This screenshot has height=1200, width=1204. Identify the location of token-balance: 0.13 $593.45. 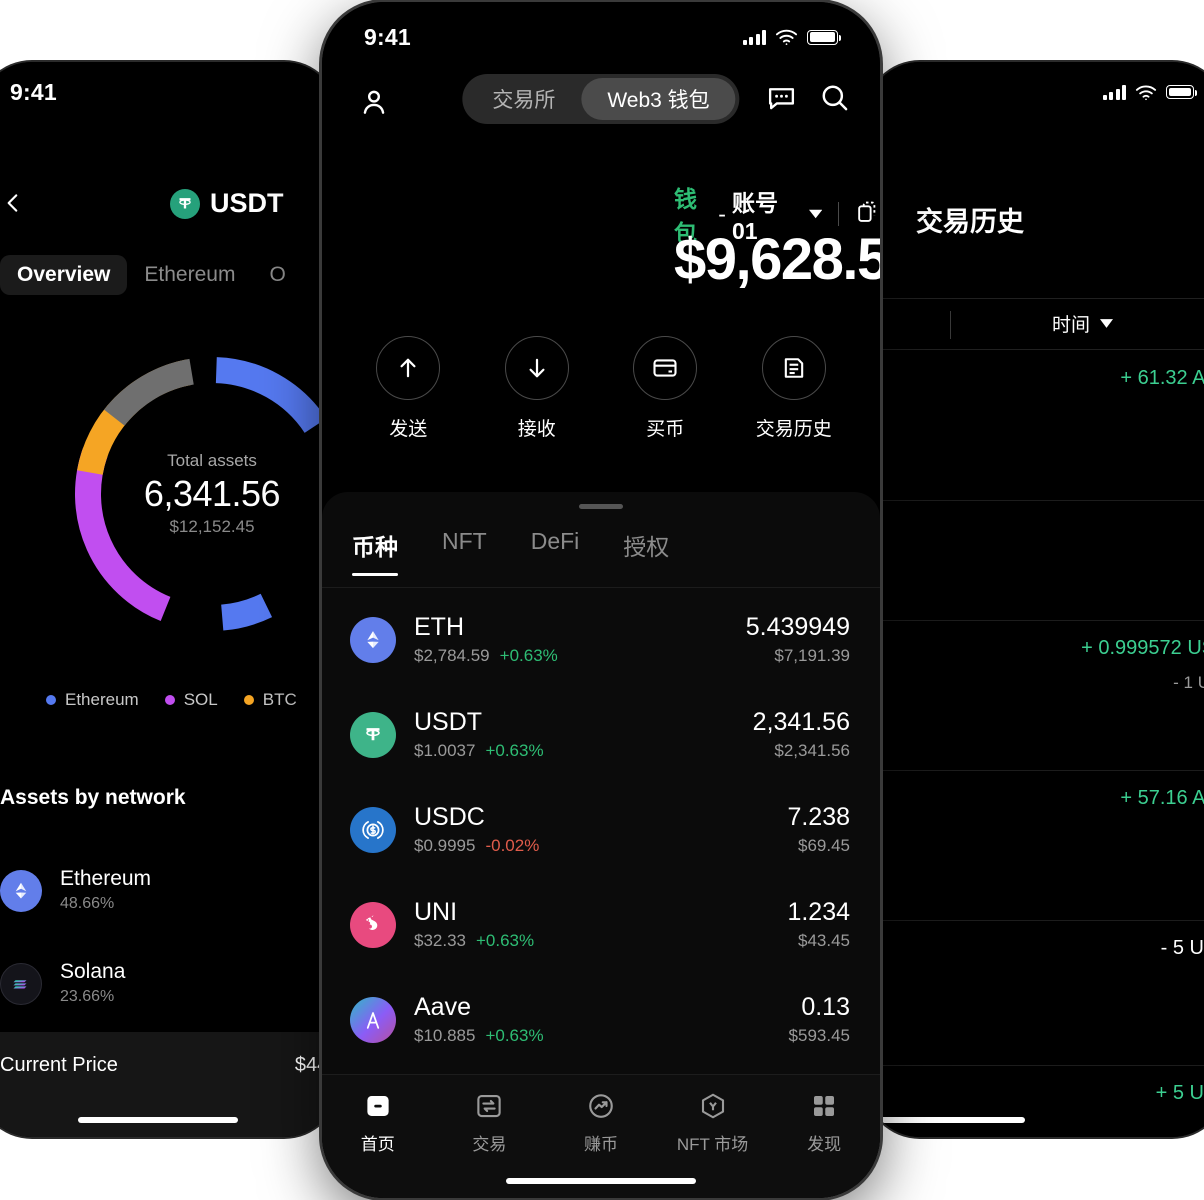
(819, 1020).